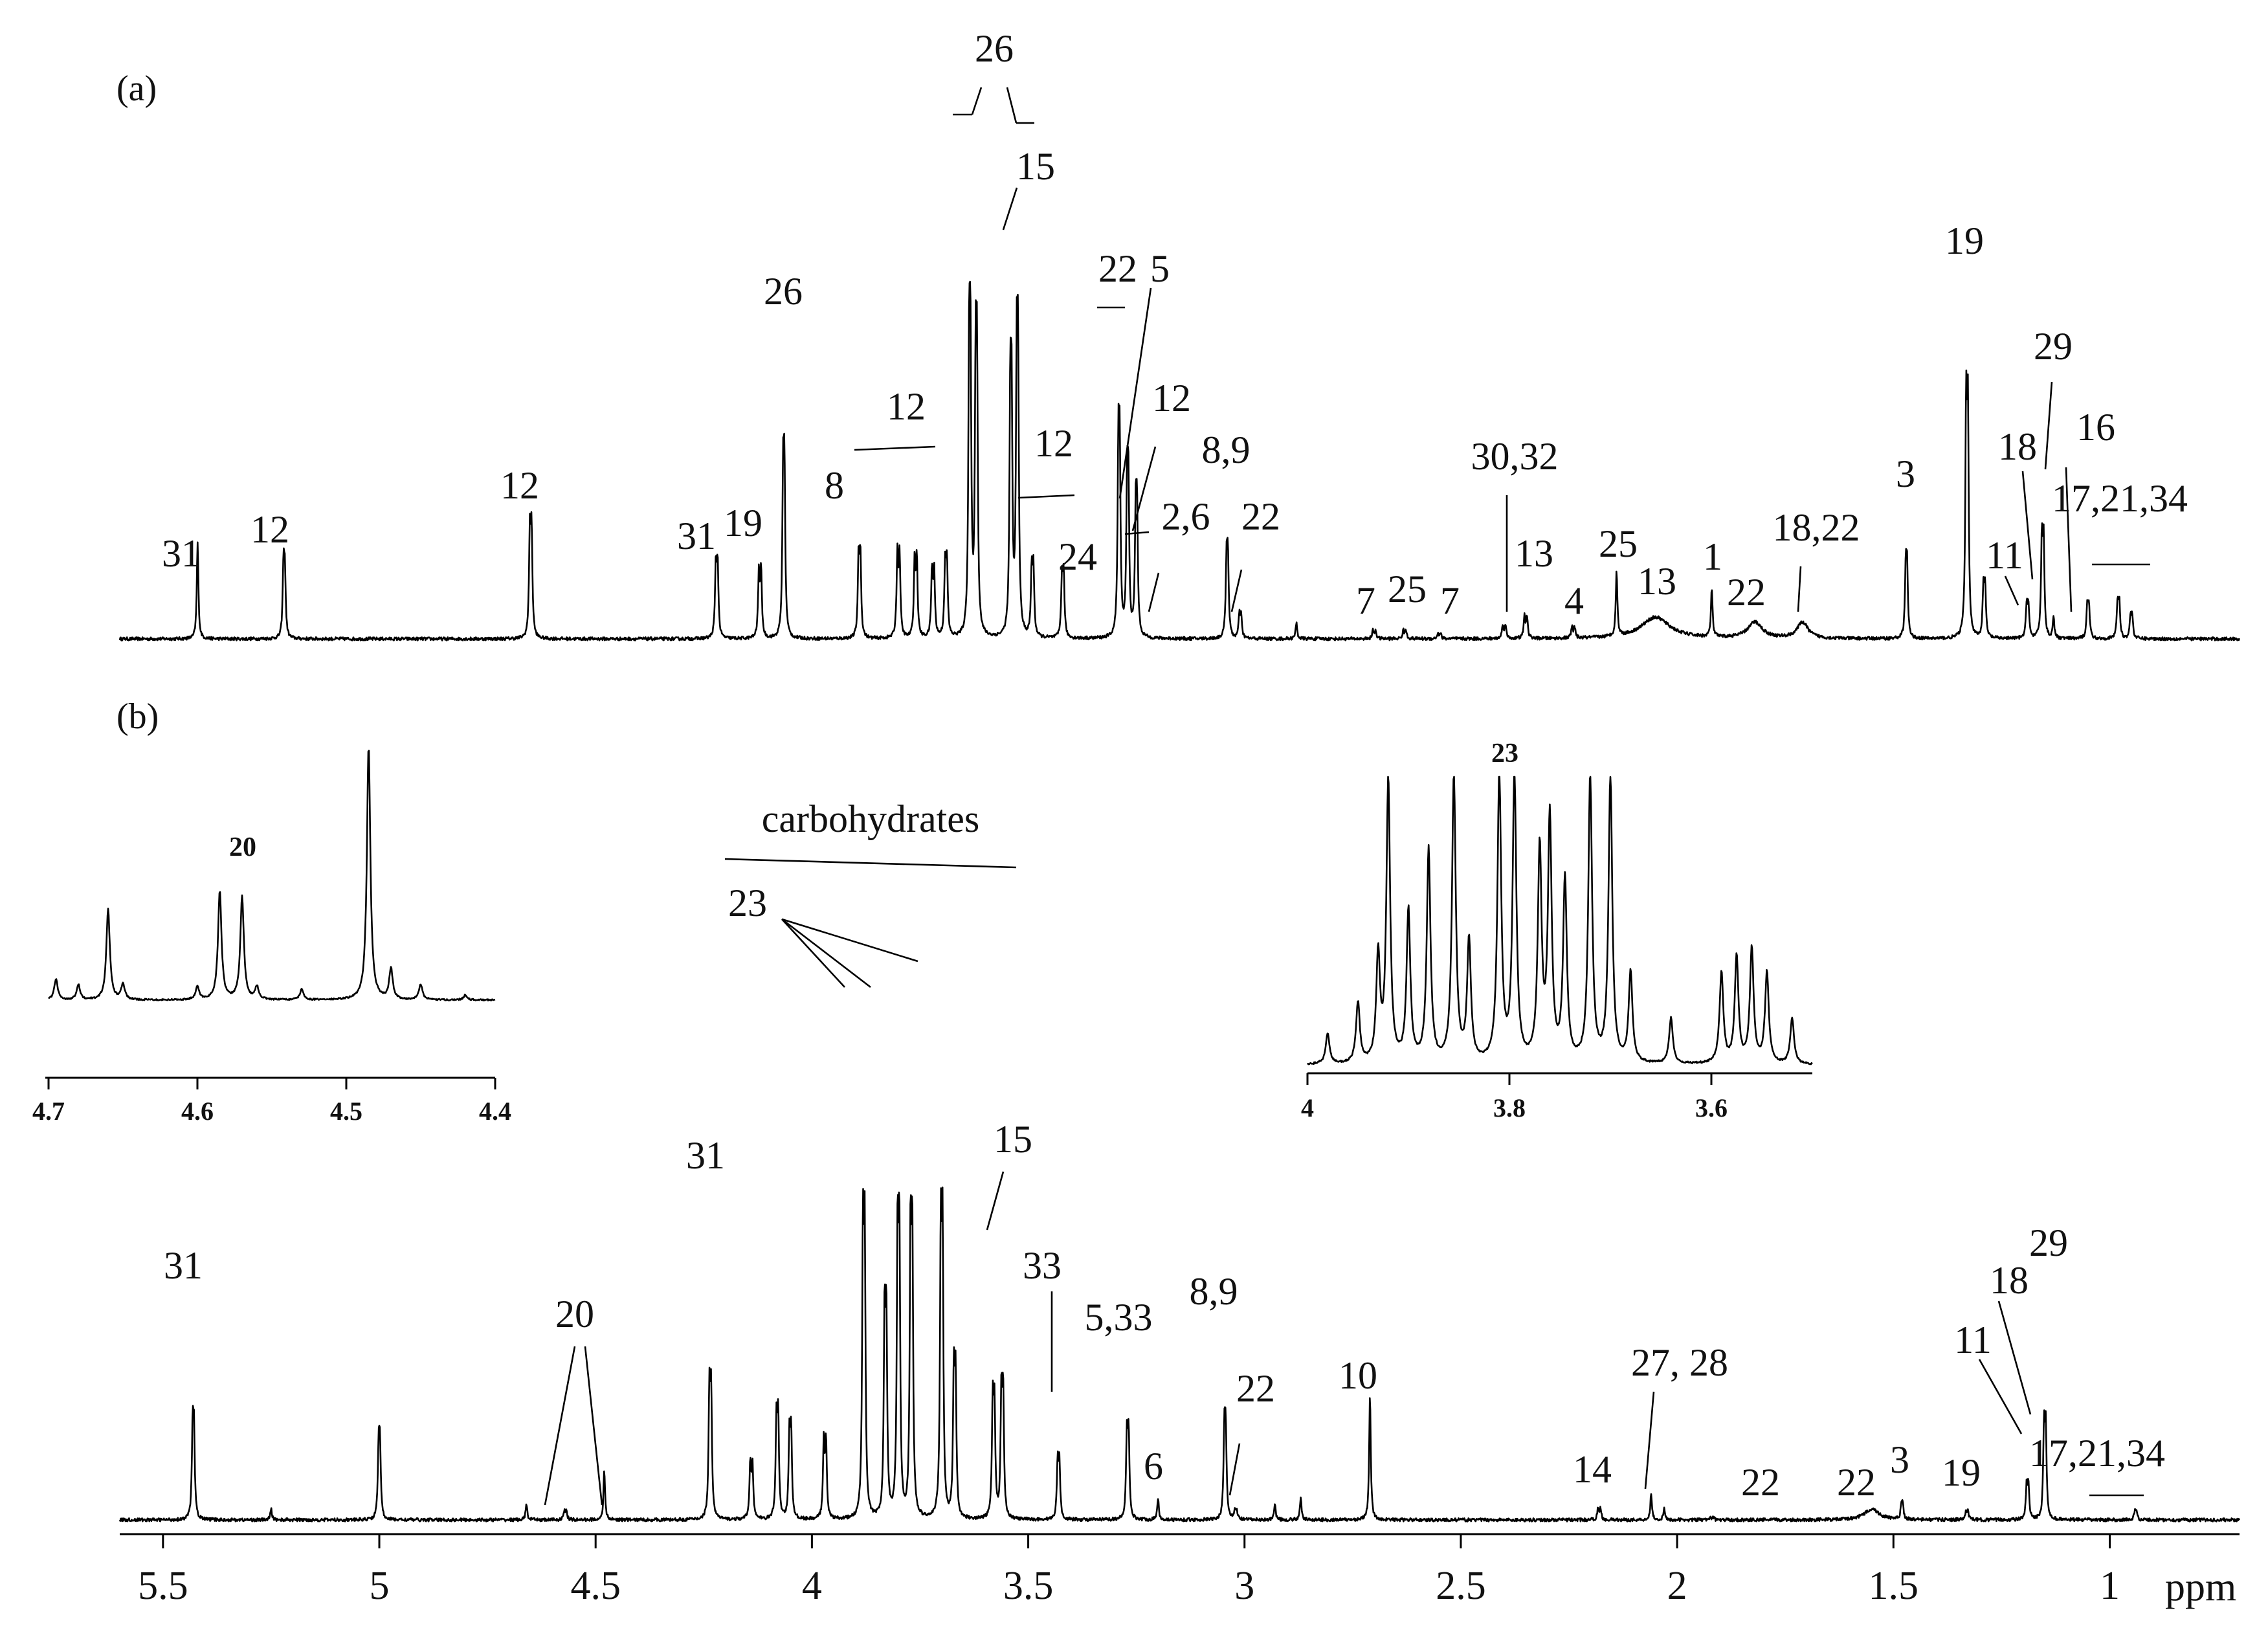 The height and width of the screenshot is (1639, 2268). I want to click on peak-label: 1, so click(1712, 556).